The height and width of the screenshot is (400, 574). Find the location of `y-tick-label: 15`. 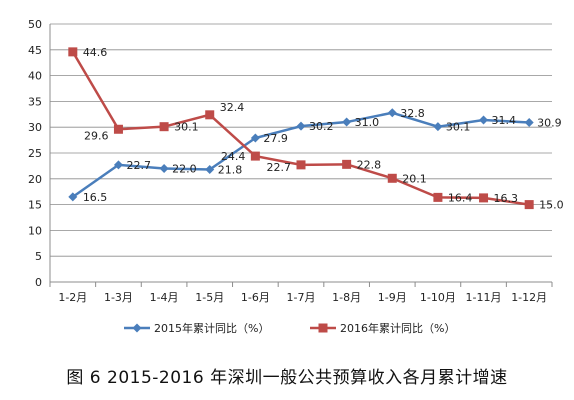

y-tick-label: 15 is located at coordinates (35, 205).